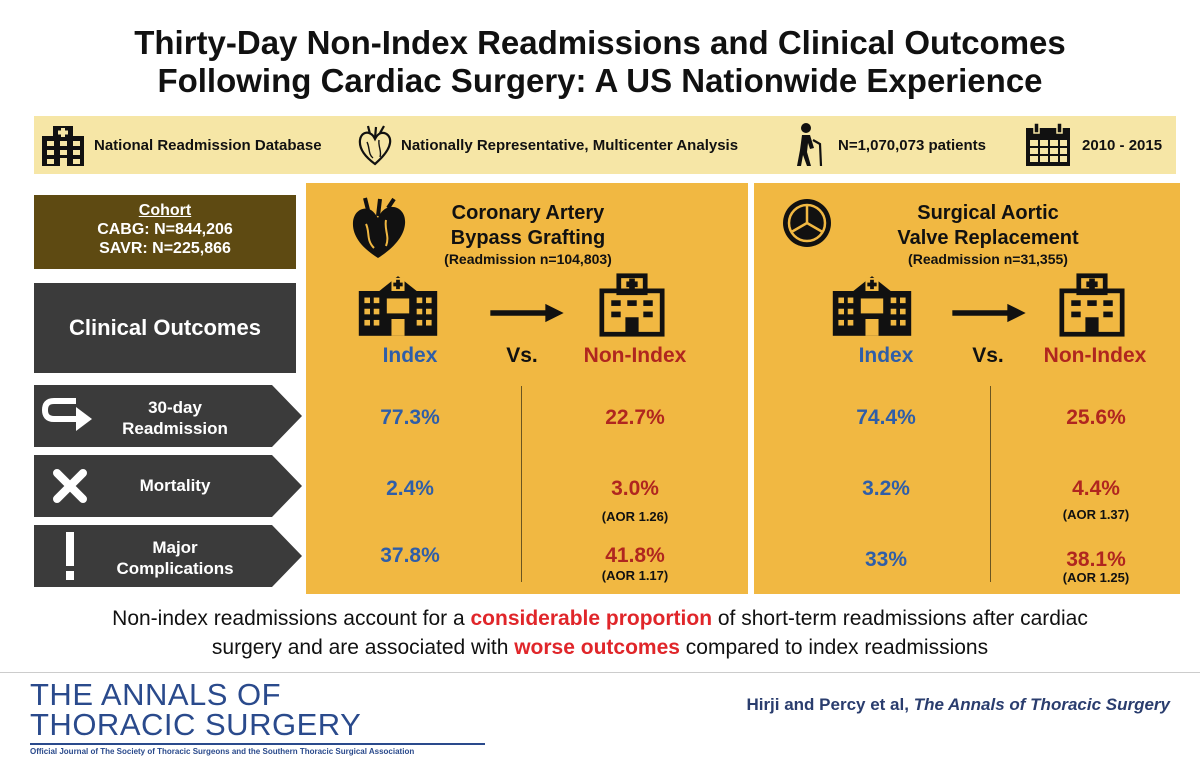 The image size is (1200, 762). Describe the element at coordinates (886, 417) in the screenshot. I see `savr-readmission-index: 74.4%` at that location.